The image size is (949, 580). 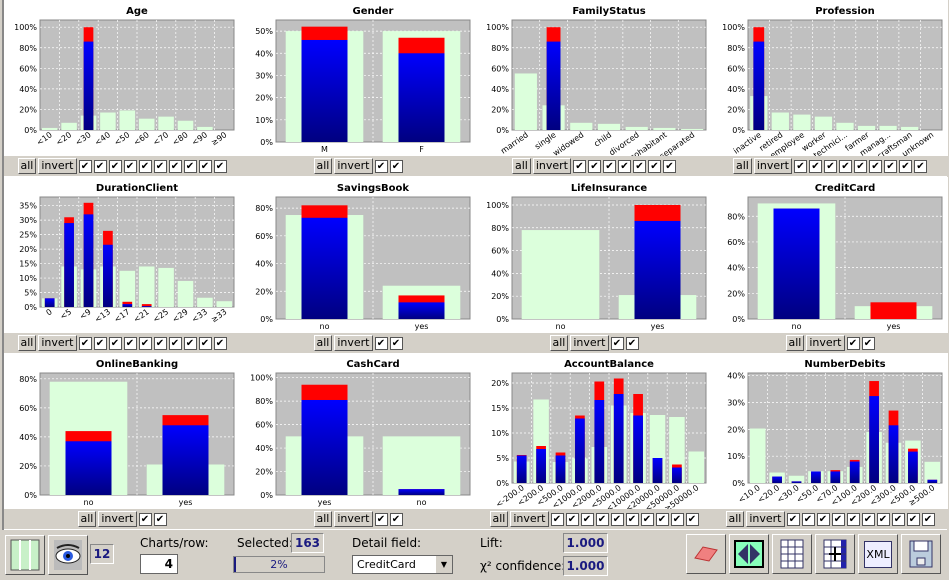 What do you see at coordinates (68, 555) in the screenshot?
I see `view-button` at bounding box center [68, 555].